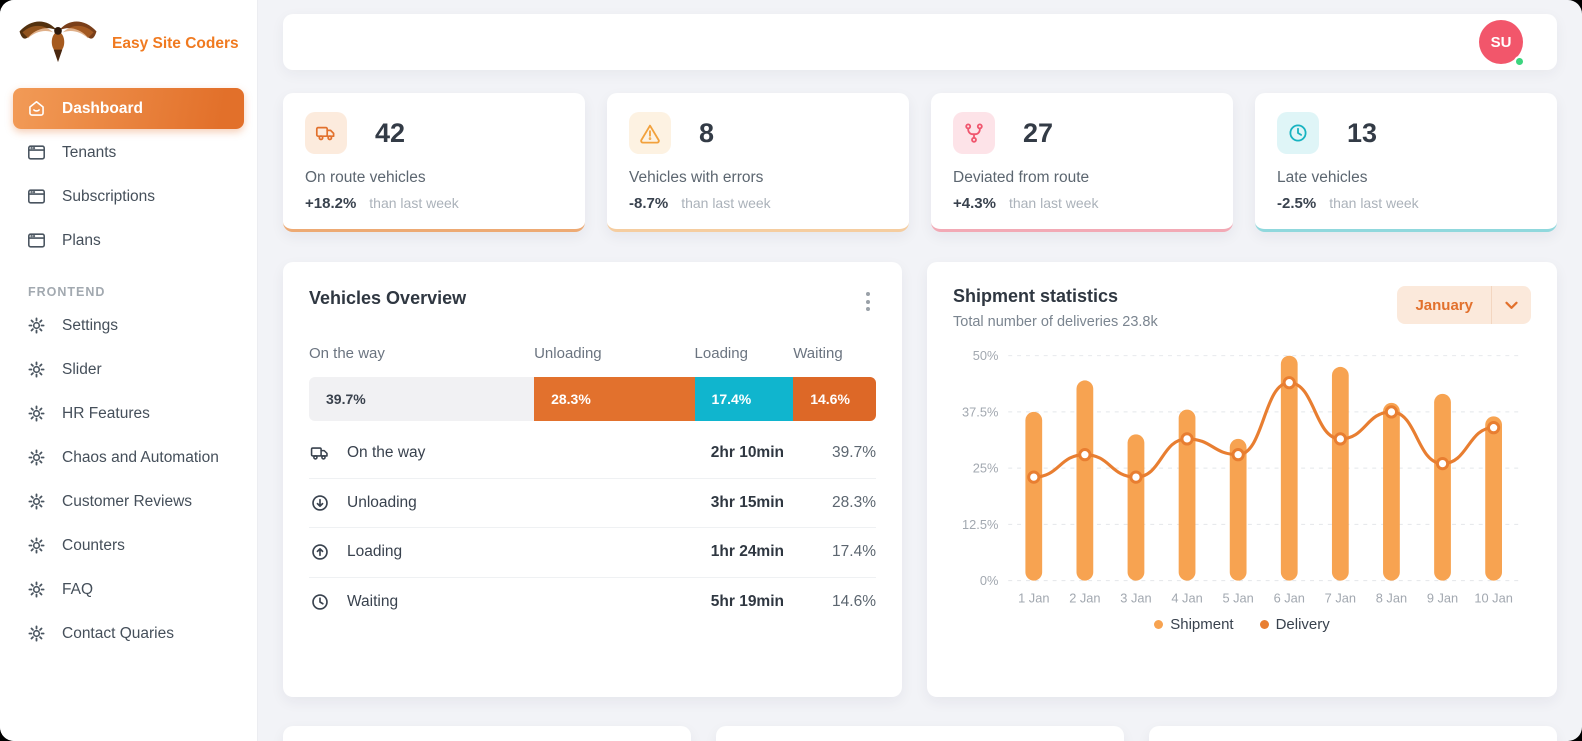 The width and height of the screenshot is (1582, 741). Describe the element at coordinates (128, 457) in the screenshot. I see `sidebar-item: Chaos and Automation` at that location.